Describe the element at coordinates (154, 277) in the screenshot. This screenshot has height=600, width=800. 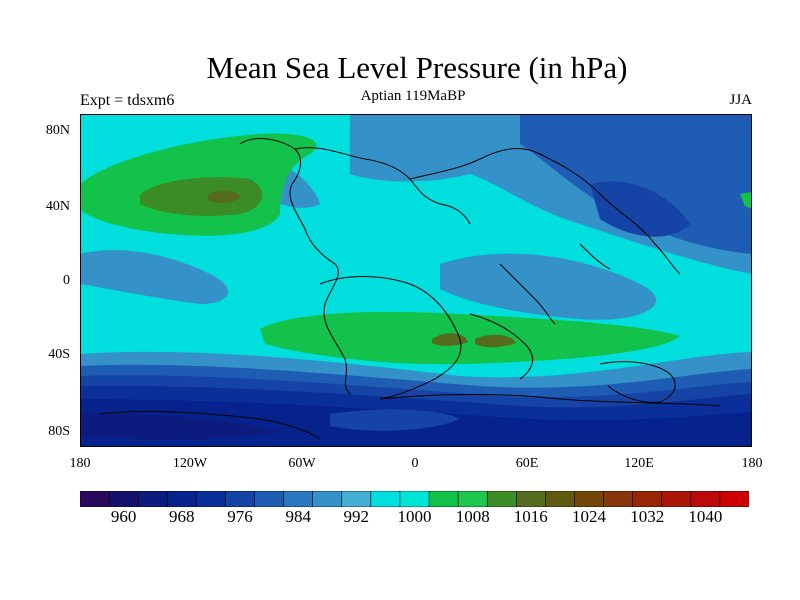
I see `pressure-field-equator-low` at that location.